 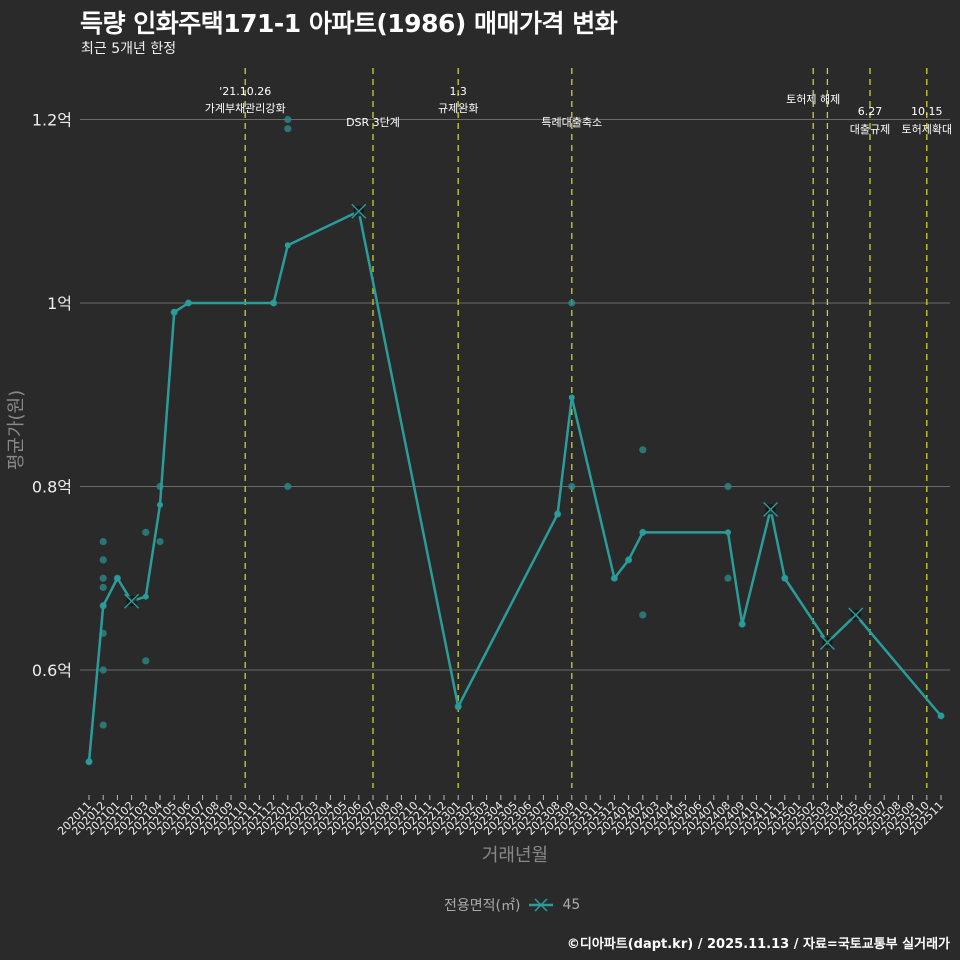 I want to click on y-axis-title: 평균가(원), so click(x=16, y=430).